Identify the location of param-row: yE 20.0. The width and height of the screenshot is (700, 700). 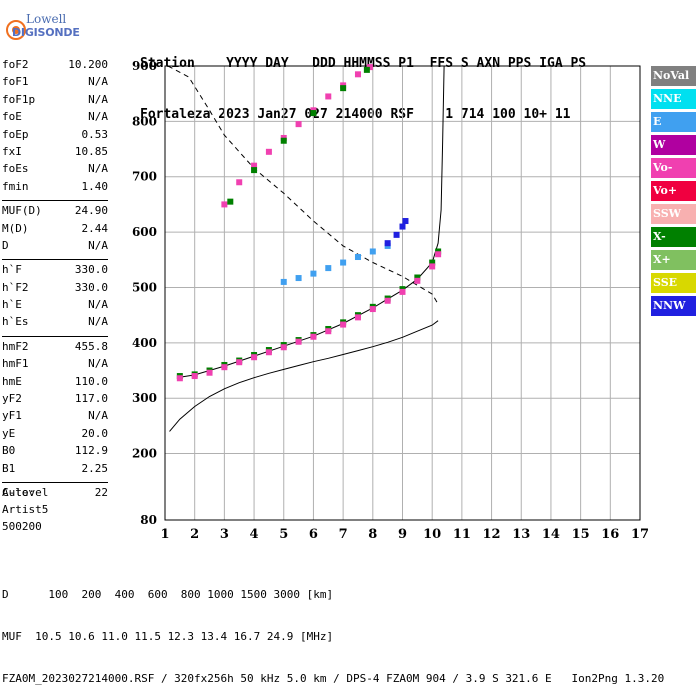
(55, 435).